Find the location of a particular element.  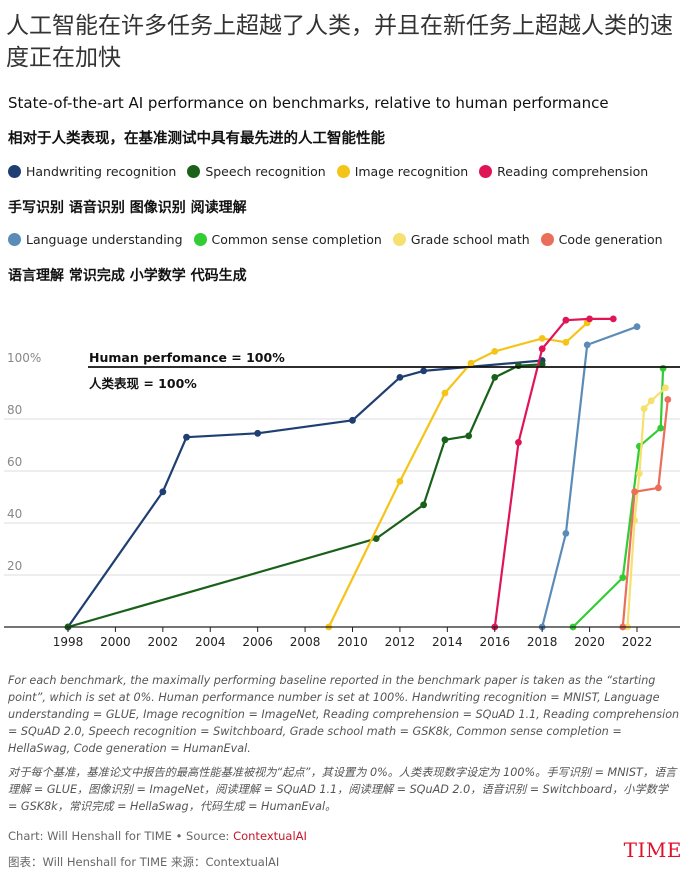

legend-item-handwriting-recognition: Handwriting recognition is located at coordinates (92, 171).